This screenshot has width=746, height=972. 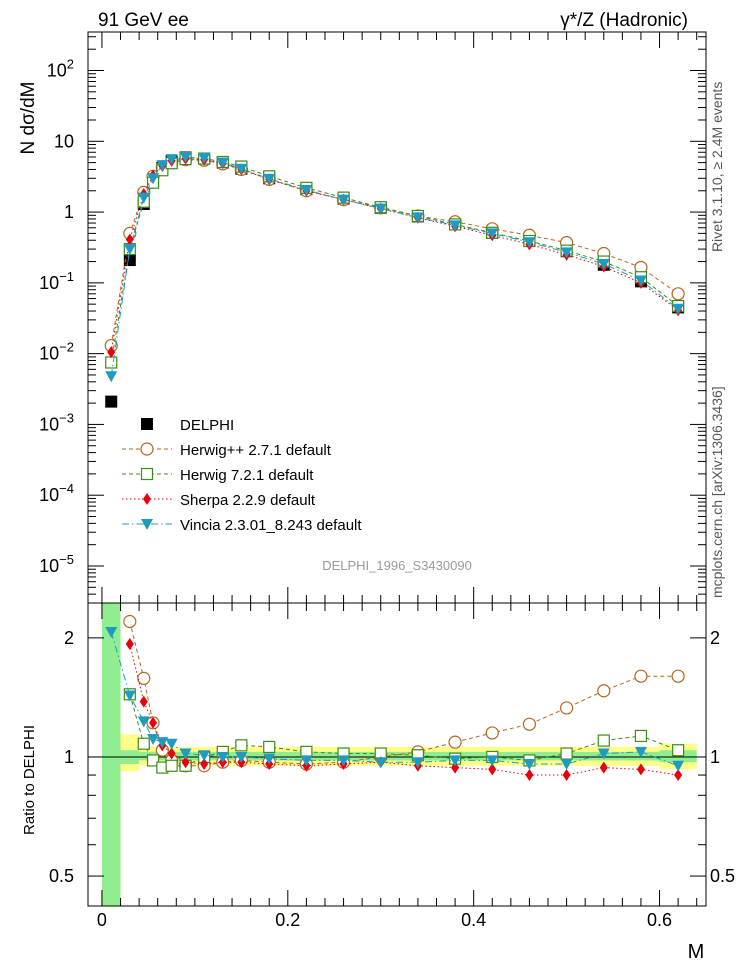 I want to click on legend-label: Herwig 7.2.1 default, so click(x=247, y=475).